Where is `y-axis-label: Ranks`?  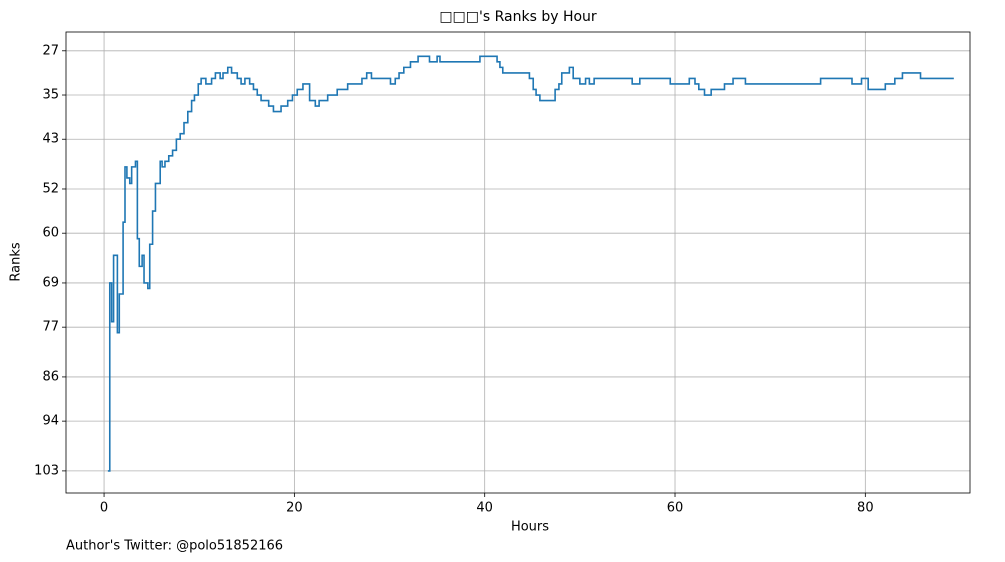 y-axis-label: Ranks is located at coordinates (16, 261).